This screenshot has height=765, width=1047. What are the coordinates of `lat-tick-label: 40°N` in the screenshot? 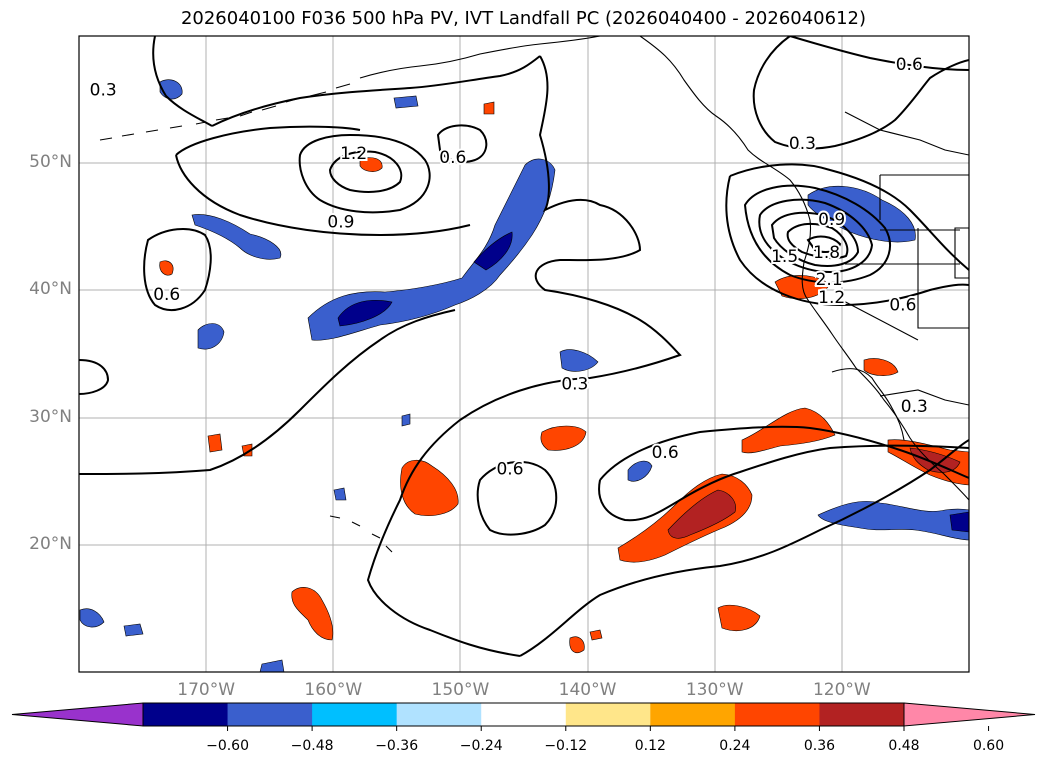 It's located at (50, 289).